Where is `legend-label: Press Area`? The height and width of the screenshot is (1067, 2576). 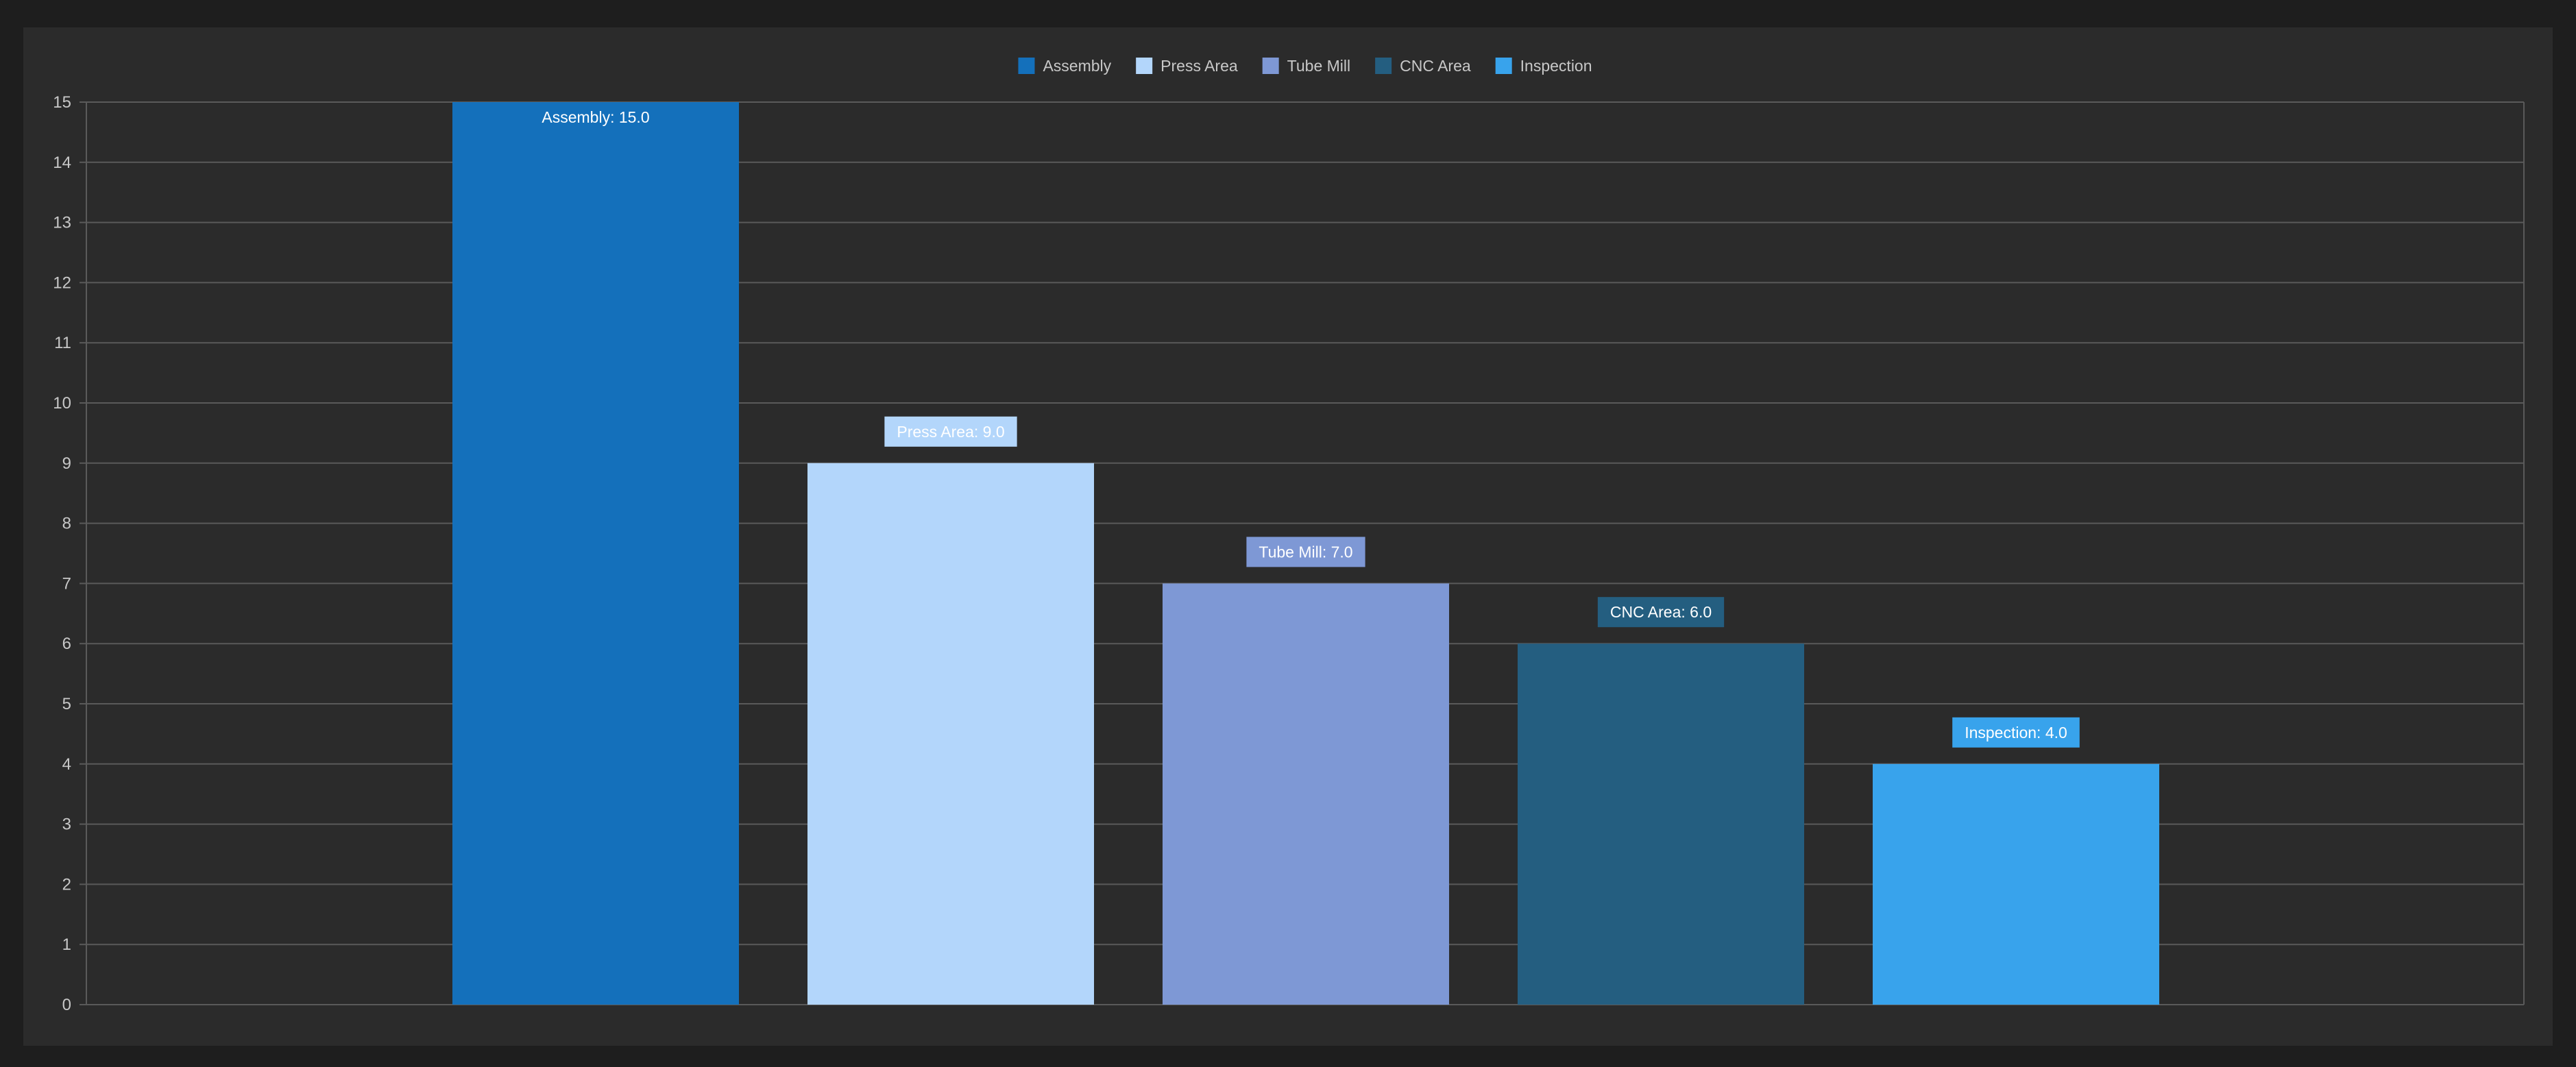
legend-label: Press Area is located at coordinates (1199, 66).